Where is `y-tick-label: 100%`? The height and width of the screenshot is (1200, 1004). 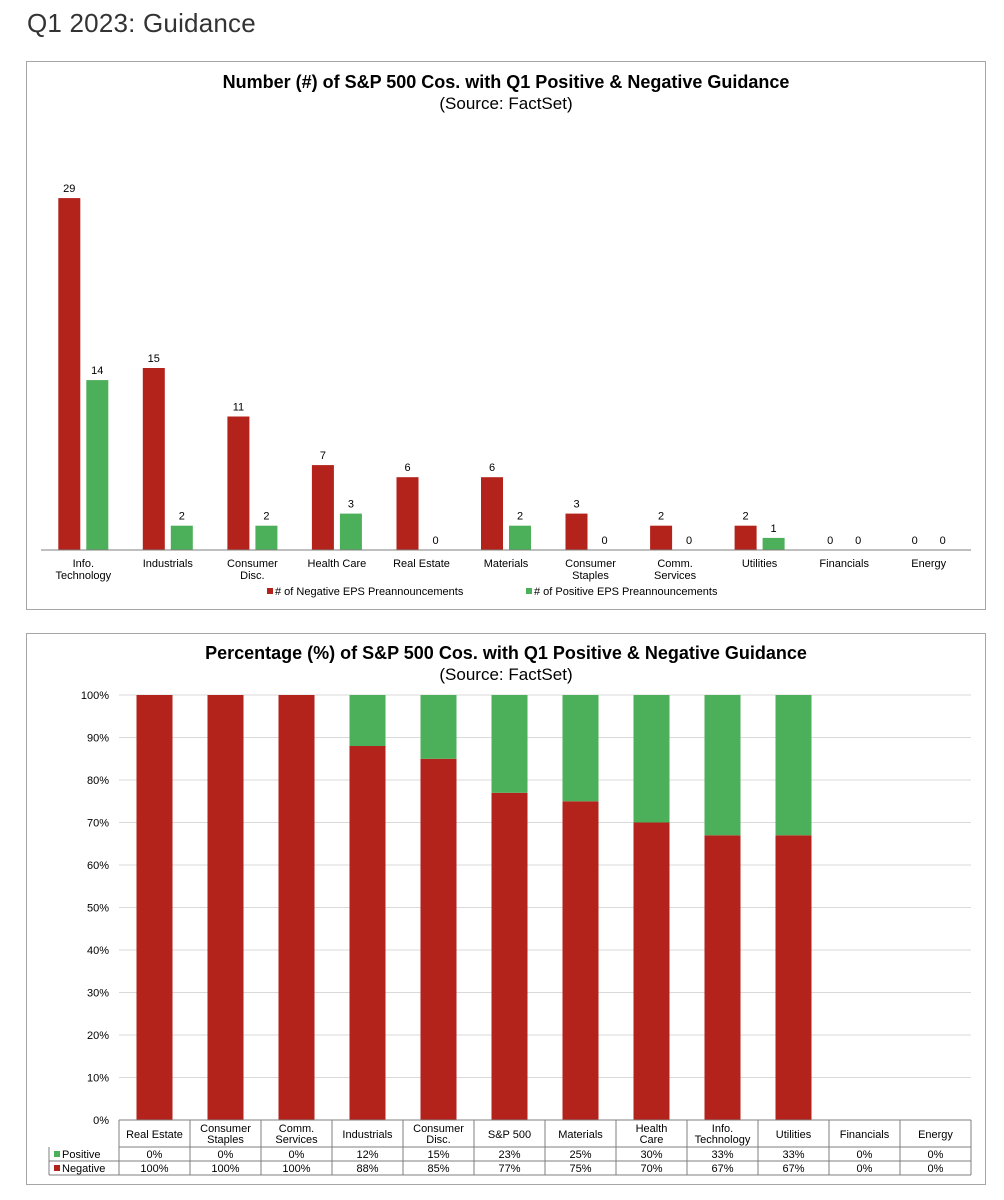
y-tick-label: 100% is located at coordinates (95, 696).